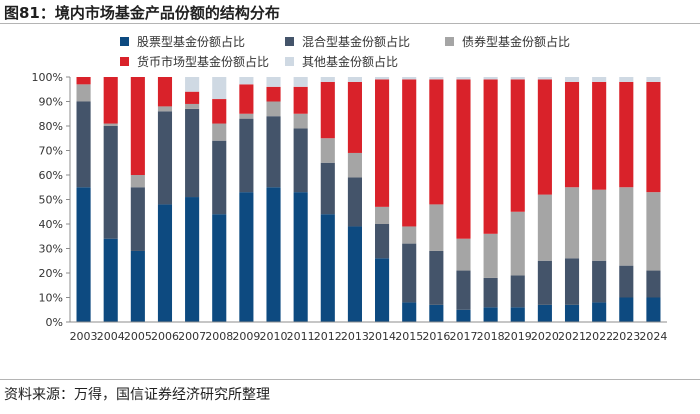 The height and width of the screenshot is (414, 700). Describe the element at coordinates (382, 215) in the screenshot. I see `bar-segment-bond-2014` at that location.